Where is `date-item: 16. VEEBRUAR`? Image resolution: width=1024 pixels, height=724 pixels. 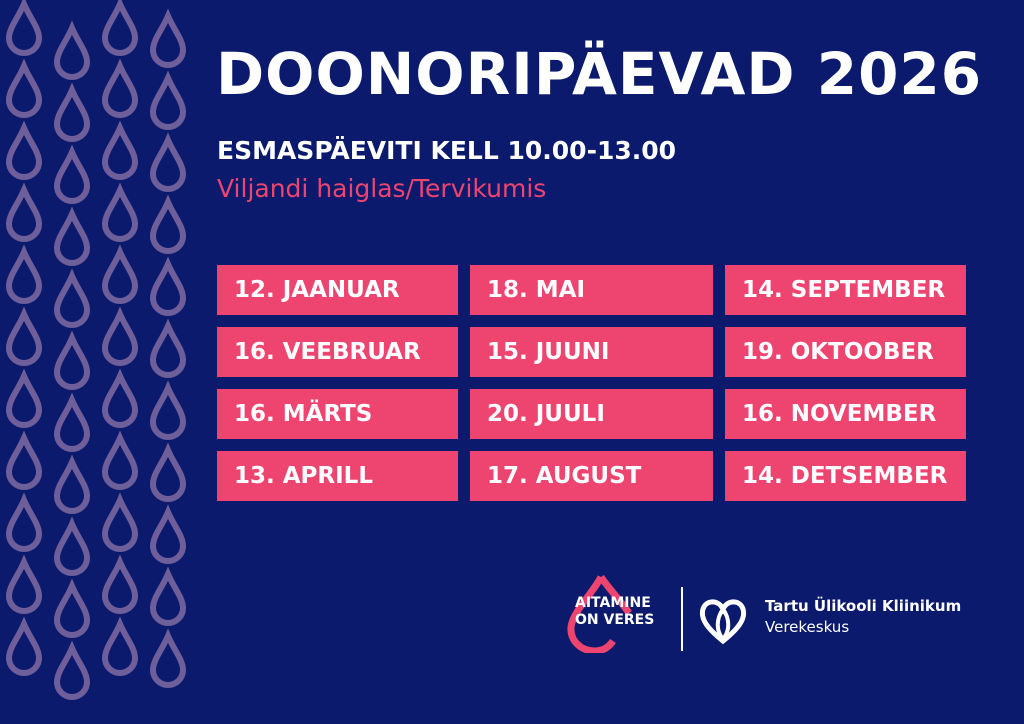
date-item: 16. VEEBRUAR is located at coordinates (337, 352).